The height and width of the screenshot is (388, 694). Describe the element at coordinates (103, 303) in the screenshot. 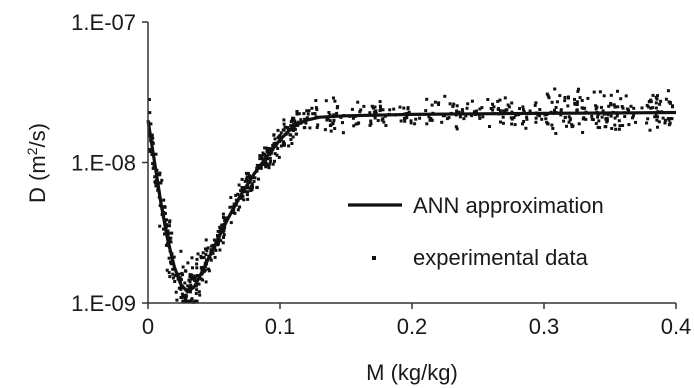

I see `y-tick-label: 1.E-09` at that location.